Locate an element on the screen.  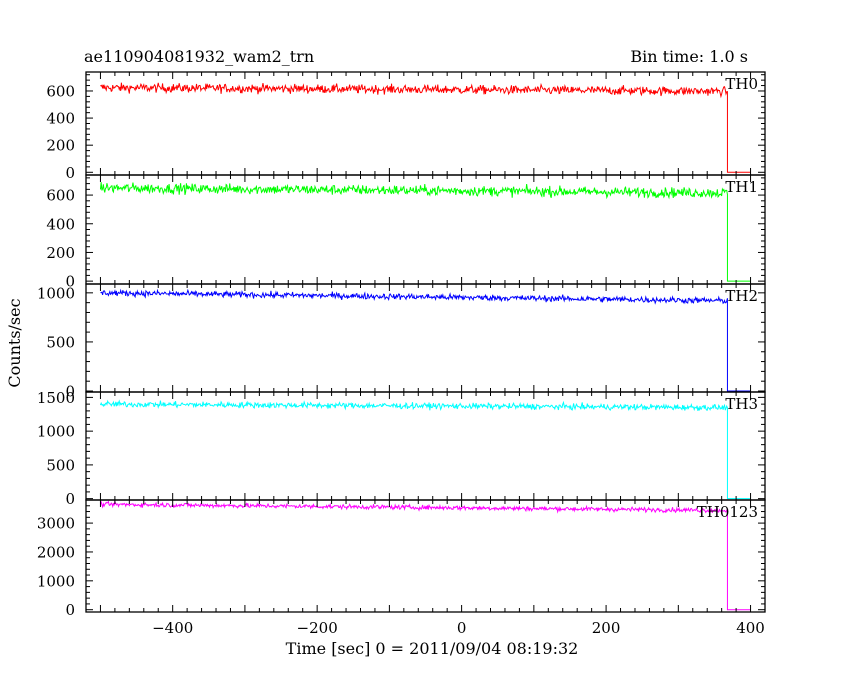
bin-time-label: Bin time: 1.0 s is located at coordinates (689, 56).